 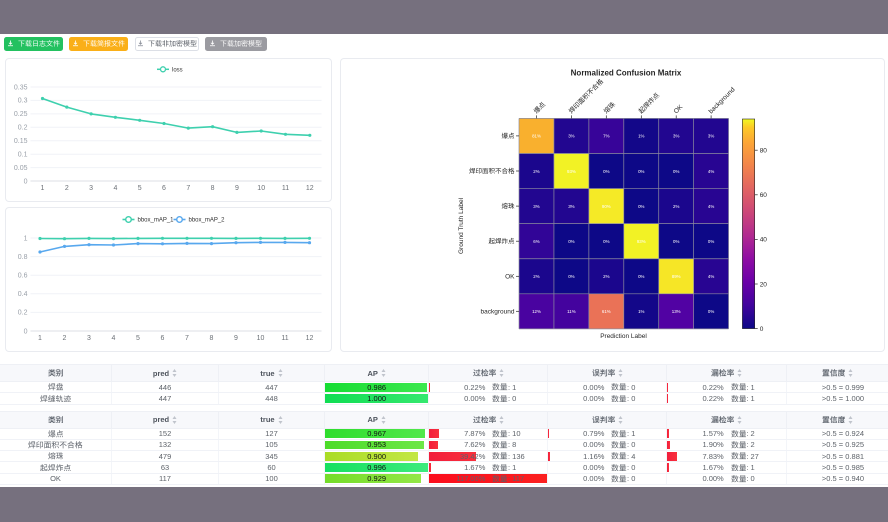 What do you see at coordinates (764, 284) in the screenshot?
I see `svg-text: 20` at bounding box center [764, 284].